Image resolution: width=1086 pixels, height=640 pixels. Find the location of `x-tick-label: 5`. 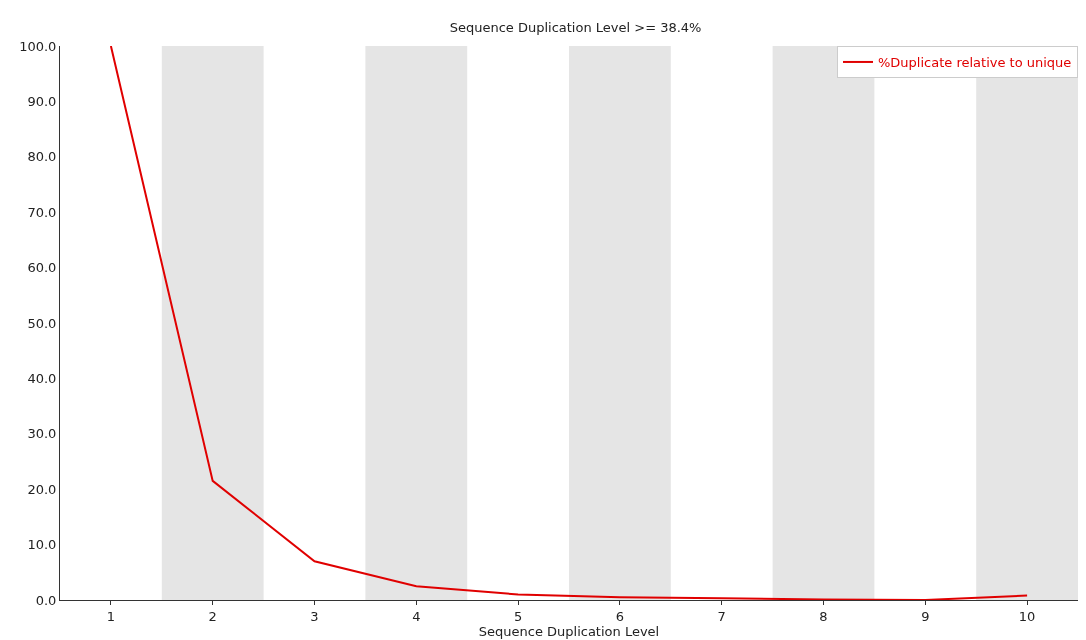

x-tick-label: 5 is located at coordinates (518, 616).